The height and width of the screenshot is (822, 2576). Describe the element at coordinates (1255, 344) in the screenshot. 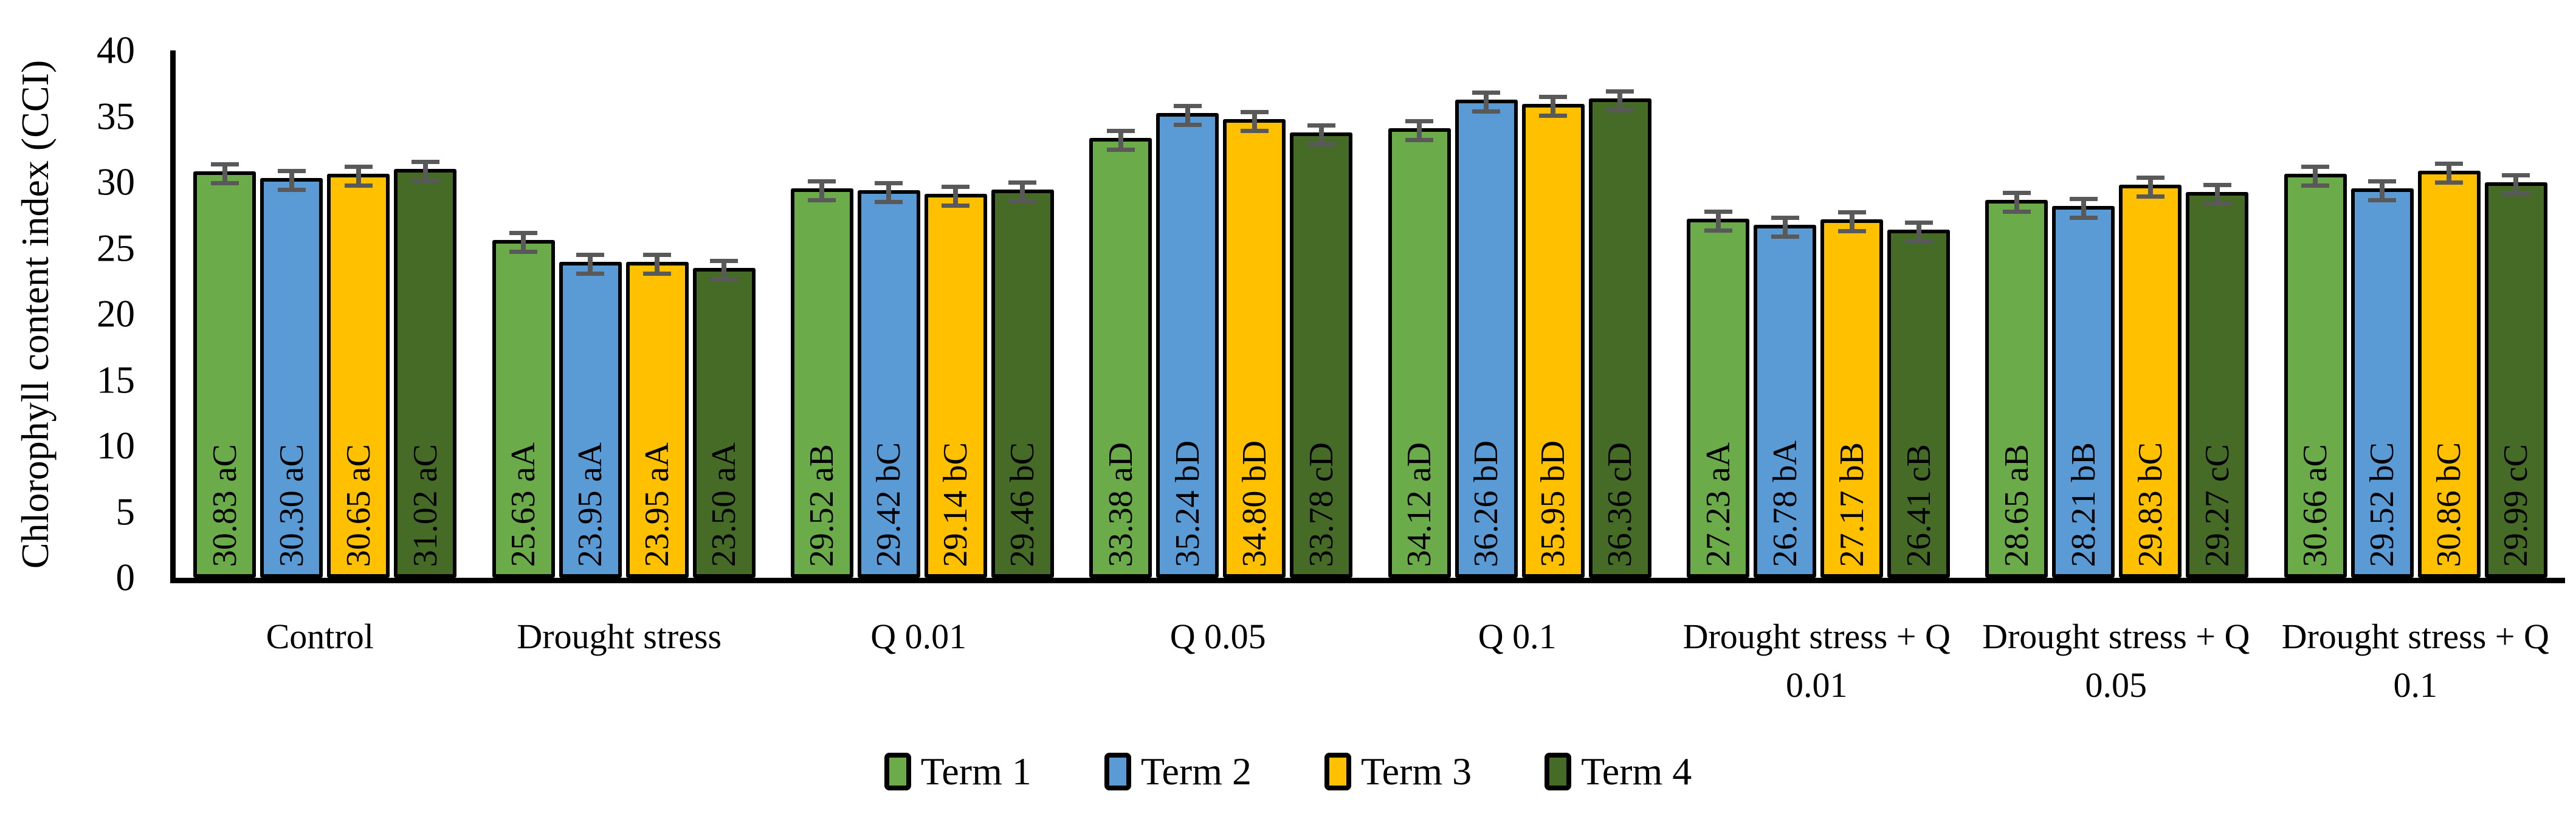

I see `bar: 34.80 bD` at that location.